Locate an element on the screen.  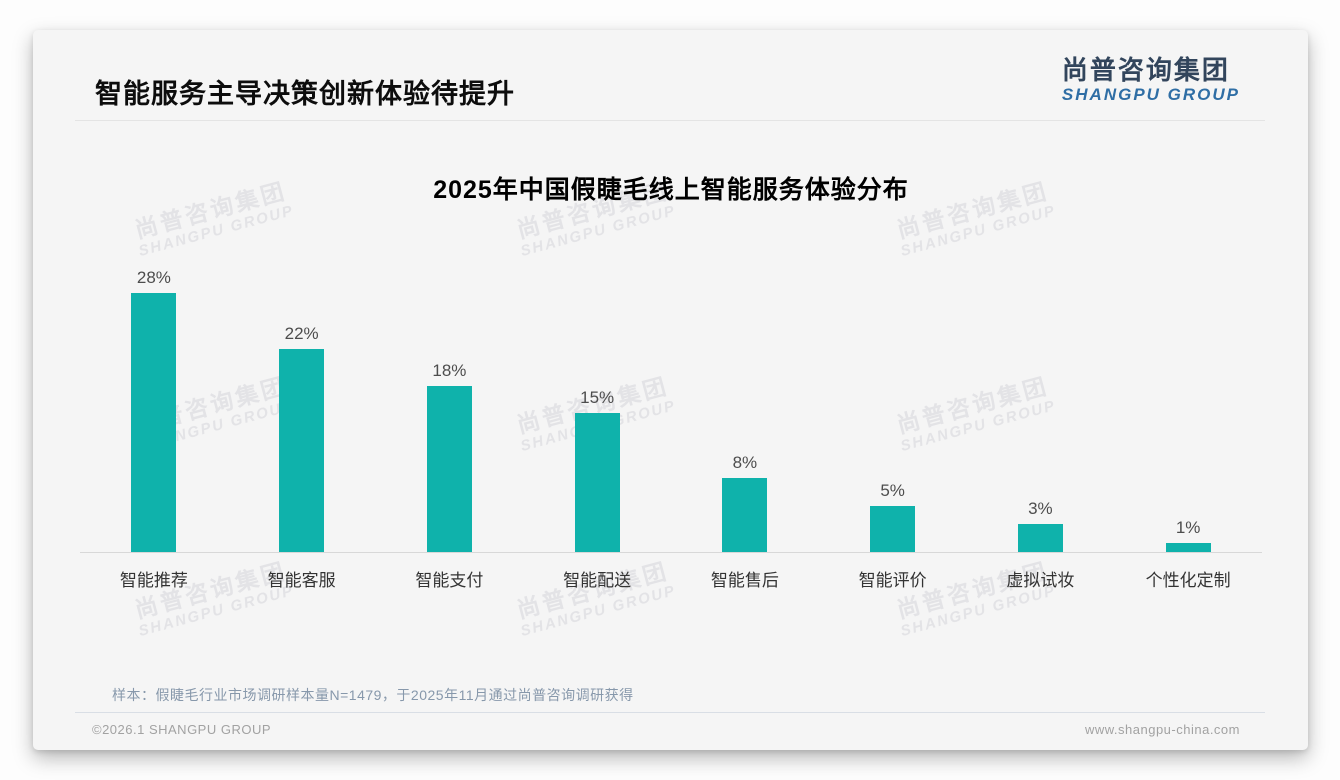
website-url: www.shangpu-china.com is located at coordinates (1162, 729).